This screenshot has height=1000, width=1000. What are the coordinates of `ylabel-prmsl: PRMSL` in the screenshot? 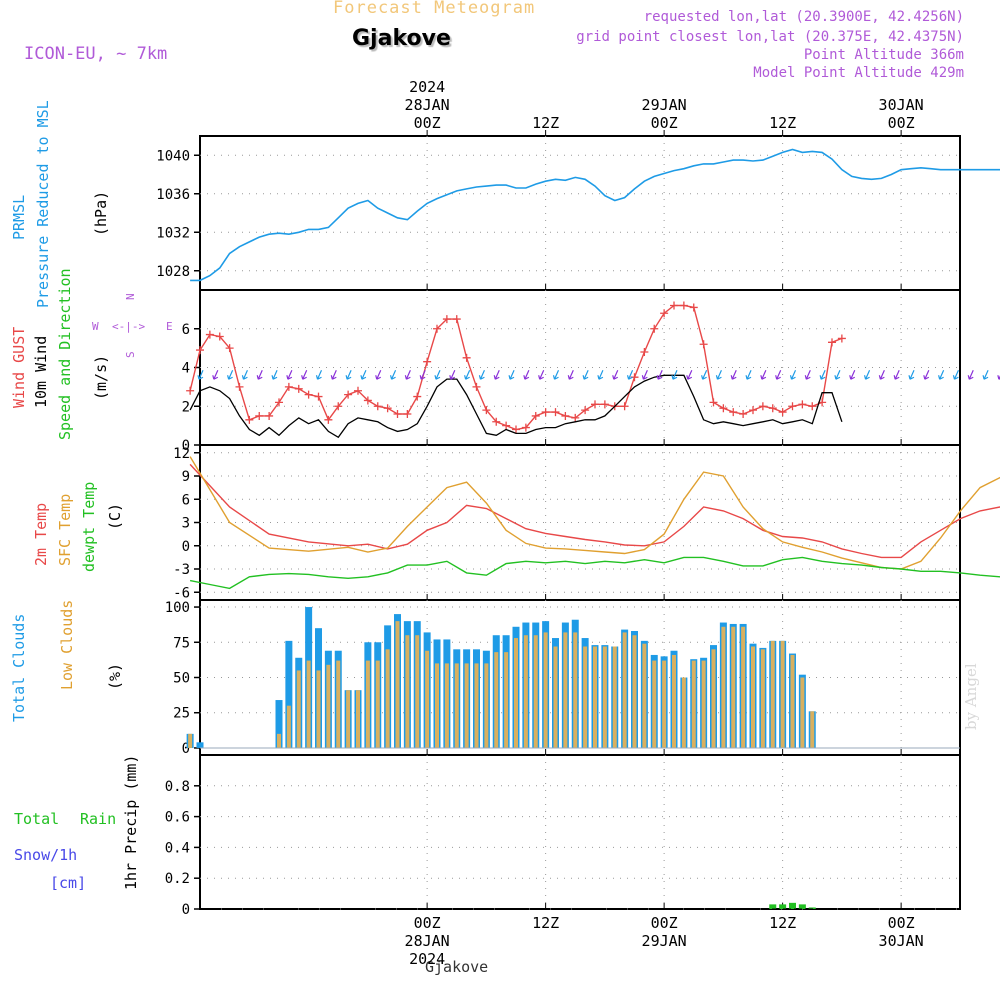 It's located at (19, 217).